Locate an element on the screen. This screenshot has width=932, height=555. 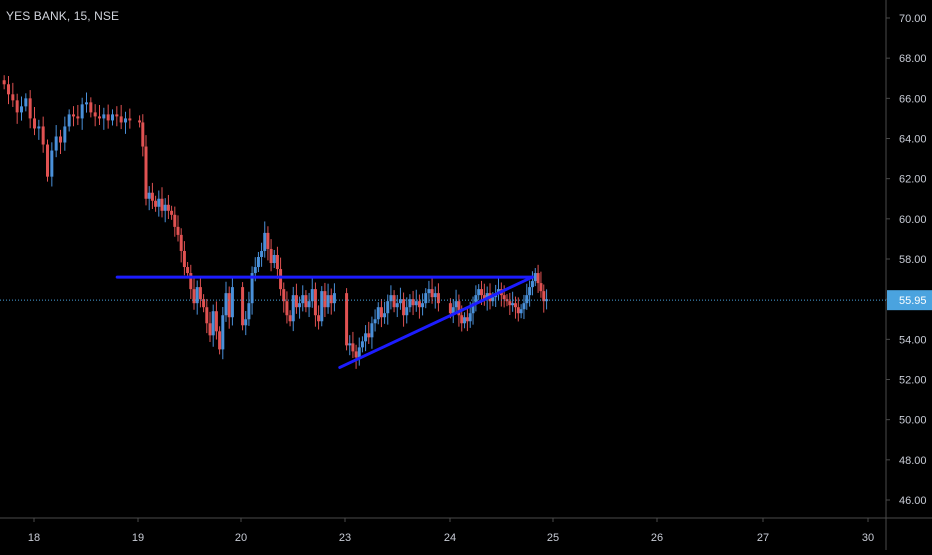
y-tick-label: 52.00 is located at coordinates (913, 381).